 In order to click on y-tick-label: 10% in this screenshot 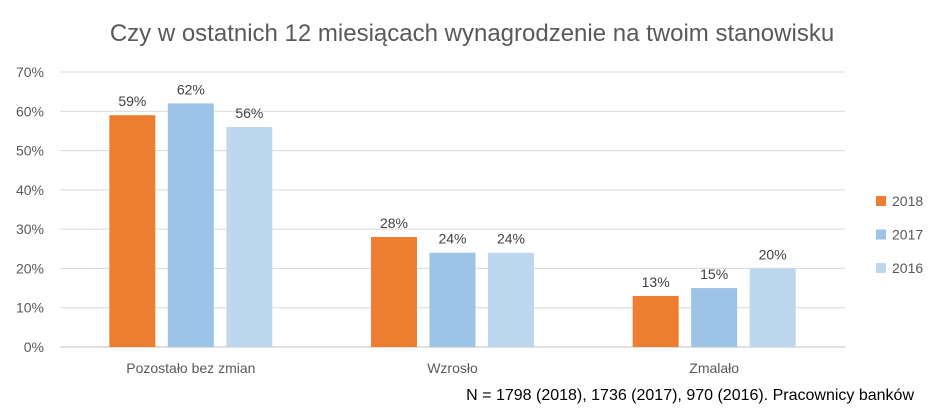, I will do `click(30, 308)`.